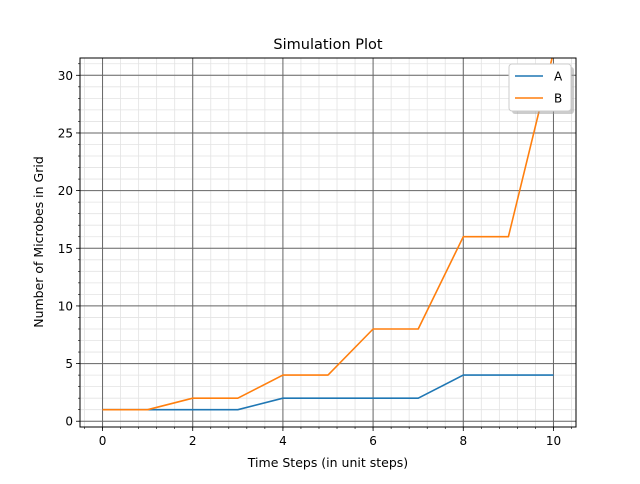  What do you see at coordinates (193, 441) in the screenshot?
I see `tick-label-x: 2` at bounding box center [193, 441].